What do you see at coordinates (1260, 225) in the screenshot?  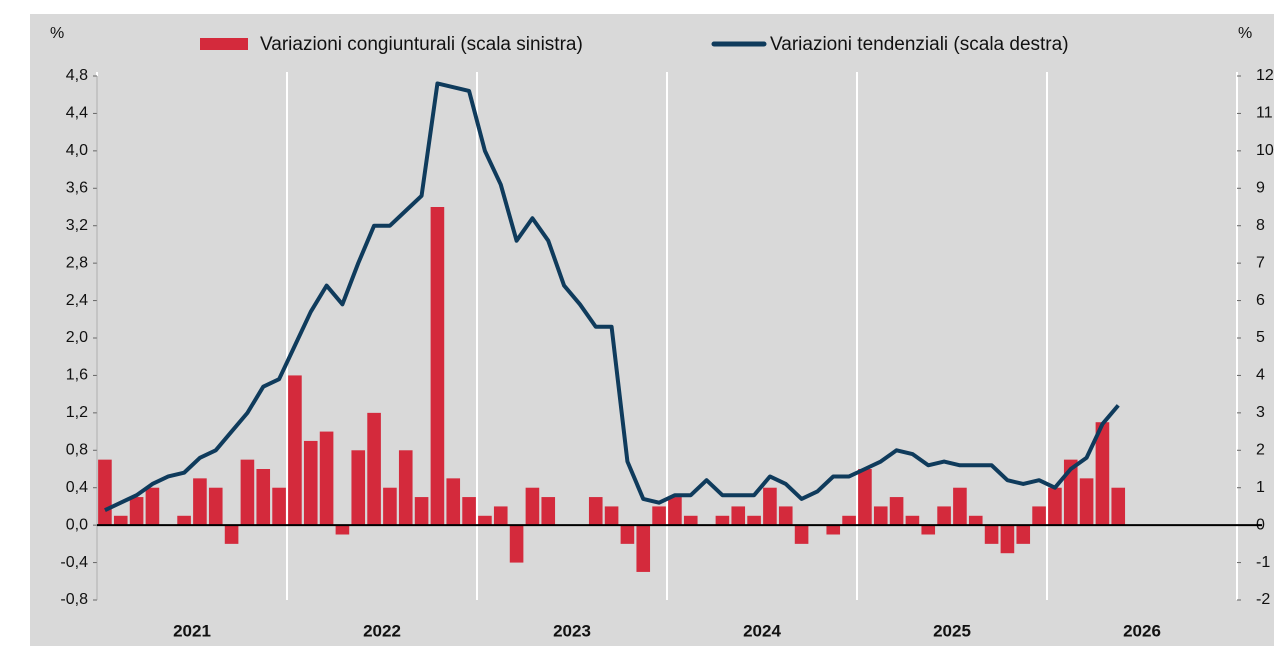 I see `y2-tick-label: 8` at bounding box center [1260, 225].